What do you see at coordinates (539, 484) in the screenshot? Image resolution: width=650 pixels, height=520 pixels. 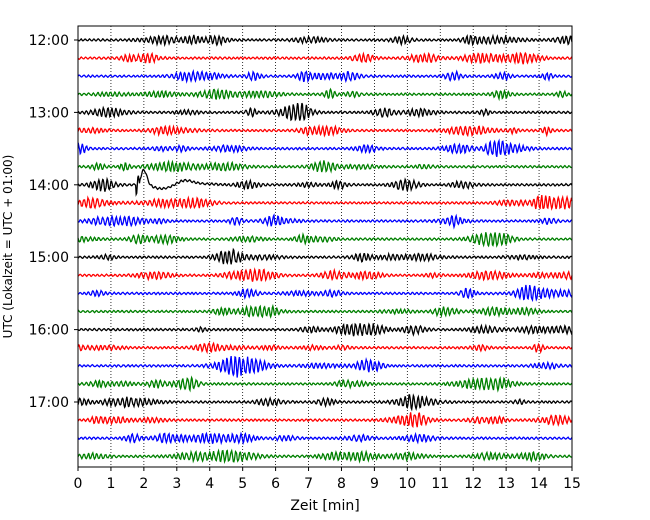 I see `x-tick-label: 14` at bounding box center [539, 484].